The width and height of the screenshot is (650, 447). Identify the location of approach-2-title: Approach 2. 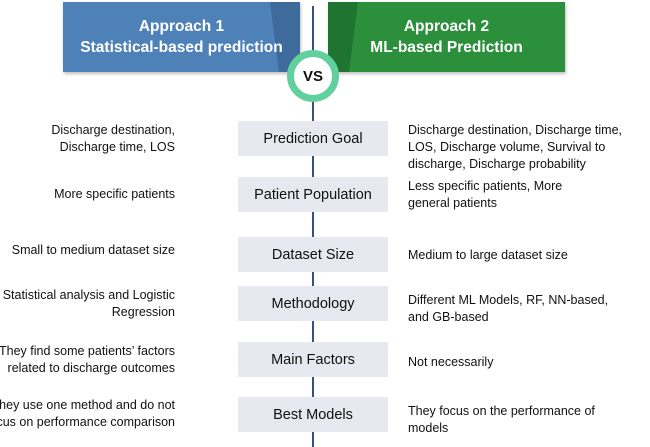
(446, 26).